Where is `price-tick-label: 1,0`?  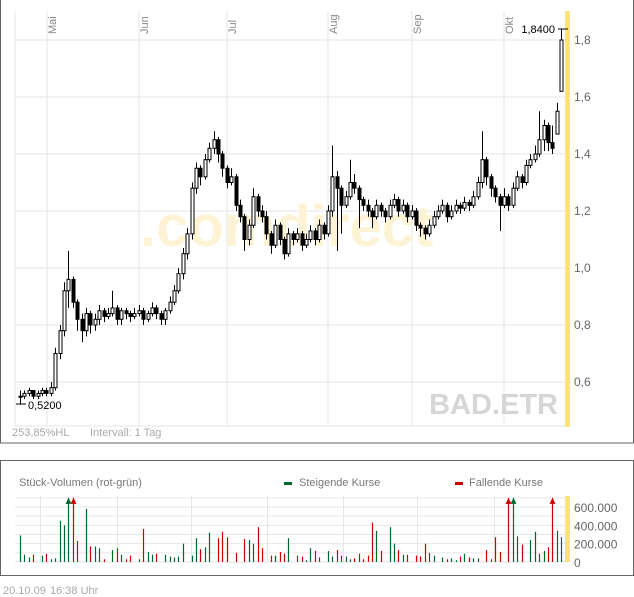 price-tick-label: 1,0 is located at coordinates (582, 268).